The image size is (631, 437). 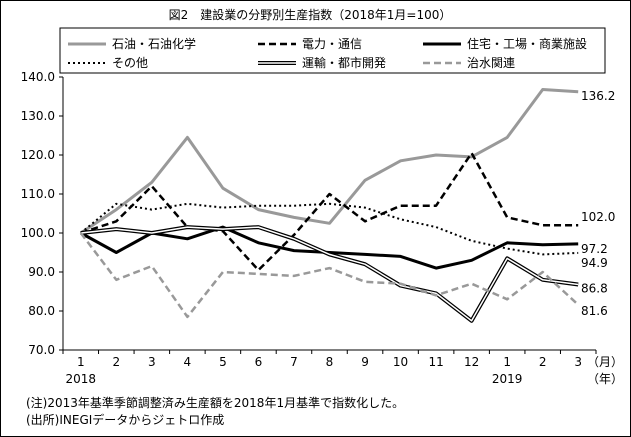 What do you see at coordinates (130, 63) in the screenshot?
I see `legend-label: その他` at bounding box center [130, 63].